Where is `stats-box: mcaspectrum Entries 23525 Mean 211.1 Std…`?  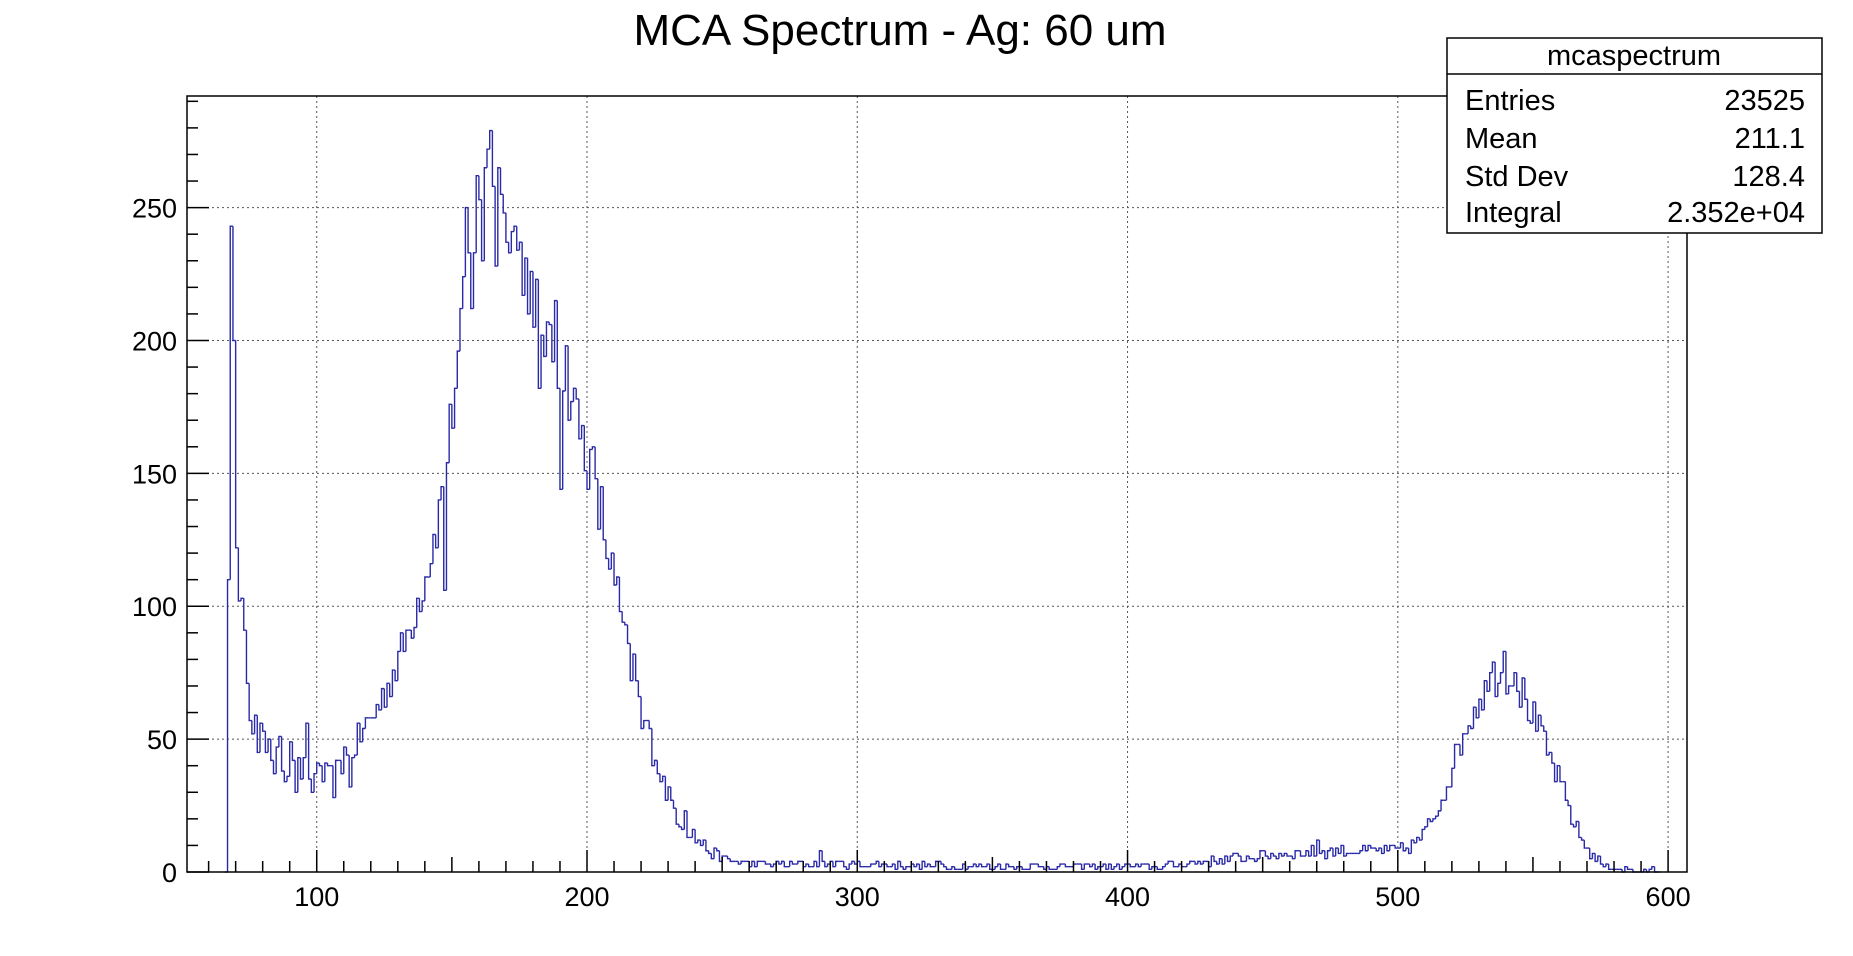 stats-box: mcaspectrum Entries 23525 Mean 211.1 Std… is located at coordinates (1634, 135).